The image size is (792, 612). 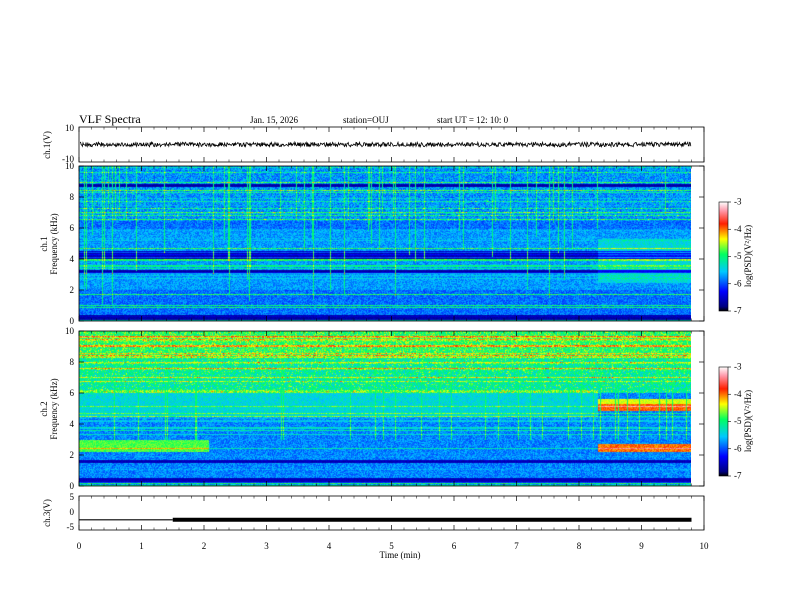 I want to click on xtick-label: 3, so click(x=266, y=546).